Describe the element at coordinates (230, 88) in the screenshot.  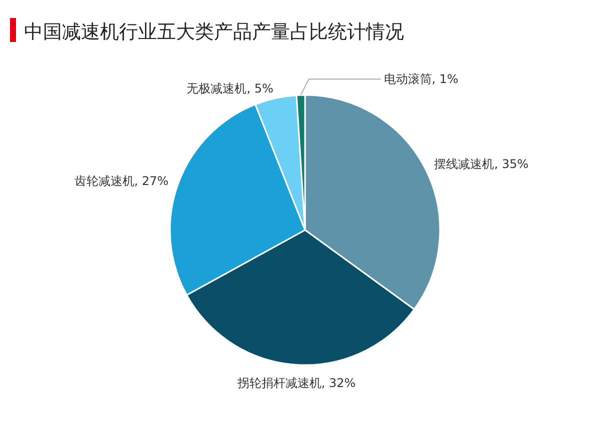
I see `slice-label: 无极减速机, 5%` at that location.